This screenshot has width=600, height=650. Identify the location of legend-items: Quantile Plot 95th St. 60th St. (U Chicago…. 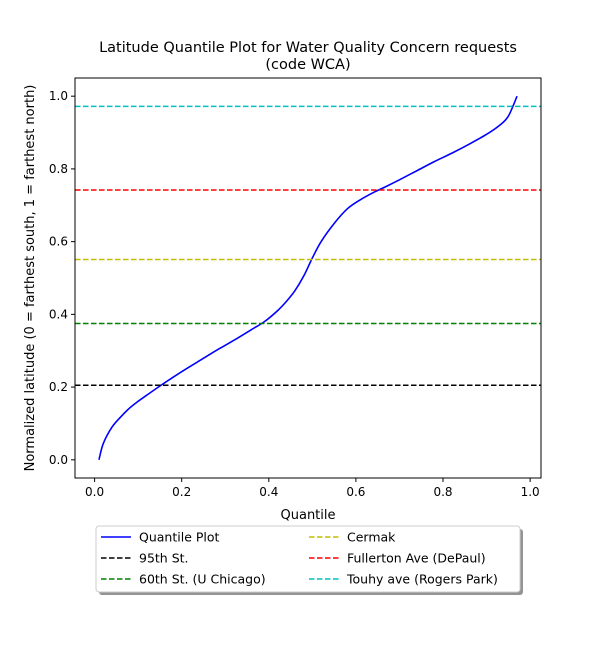
(299, 558).